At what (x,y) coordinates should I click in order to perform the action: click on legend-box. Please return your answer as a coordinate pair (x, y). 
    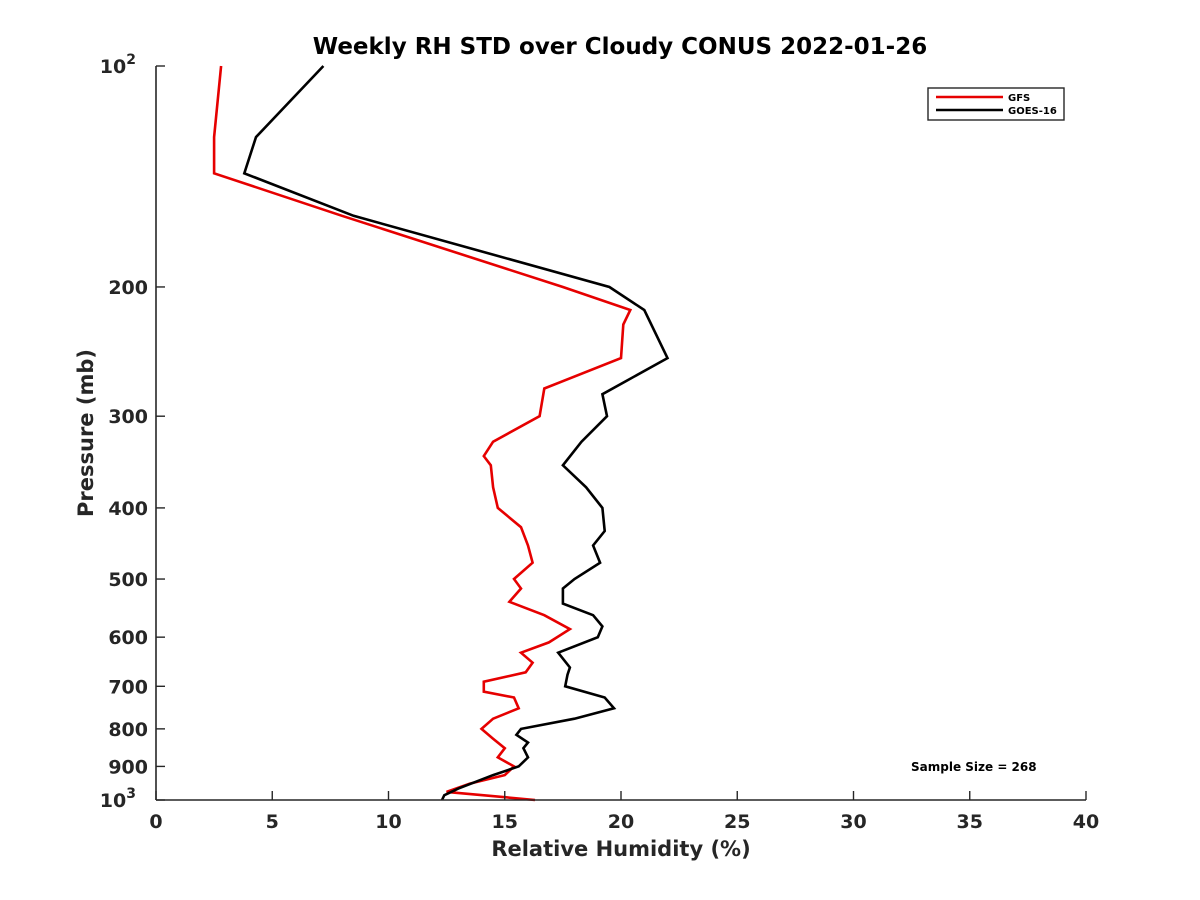
    Looking at the image, I should click on (996, 104).